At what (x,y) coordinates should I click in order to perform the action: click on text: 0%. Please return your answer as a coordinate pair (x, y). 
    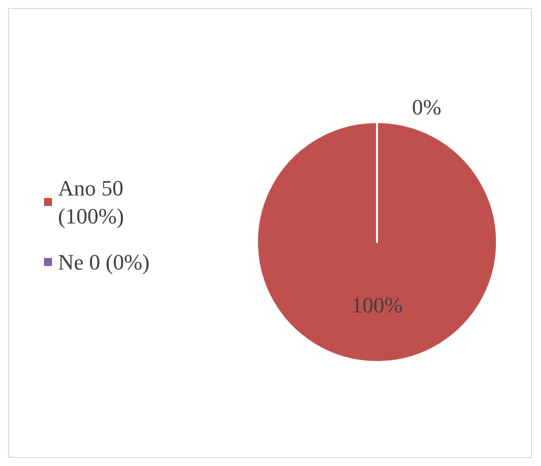
    Looking at the image, I should click on (427, 107).